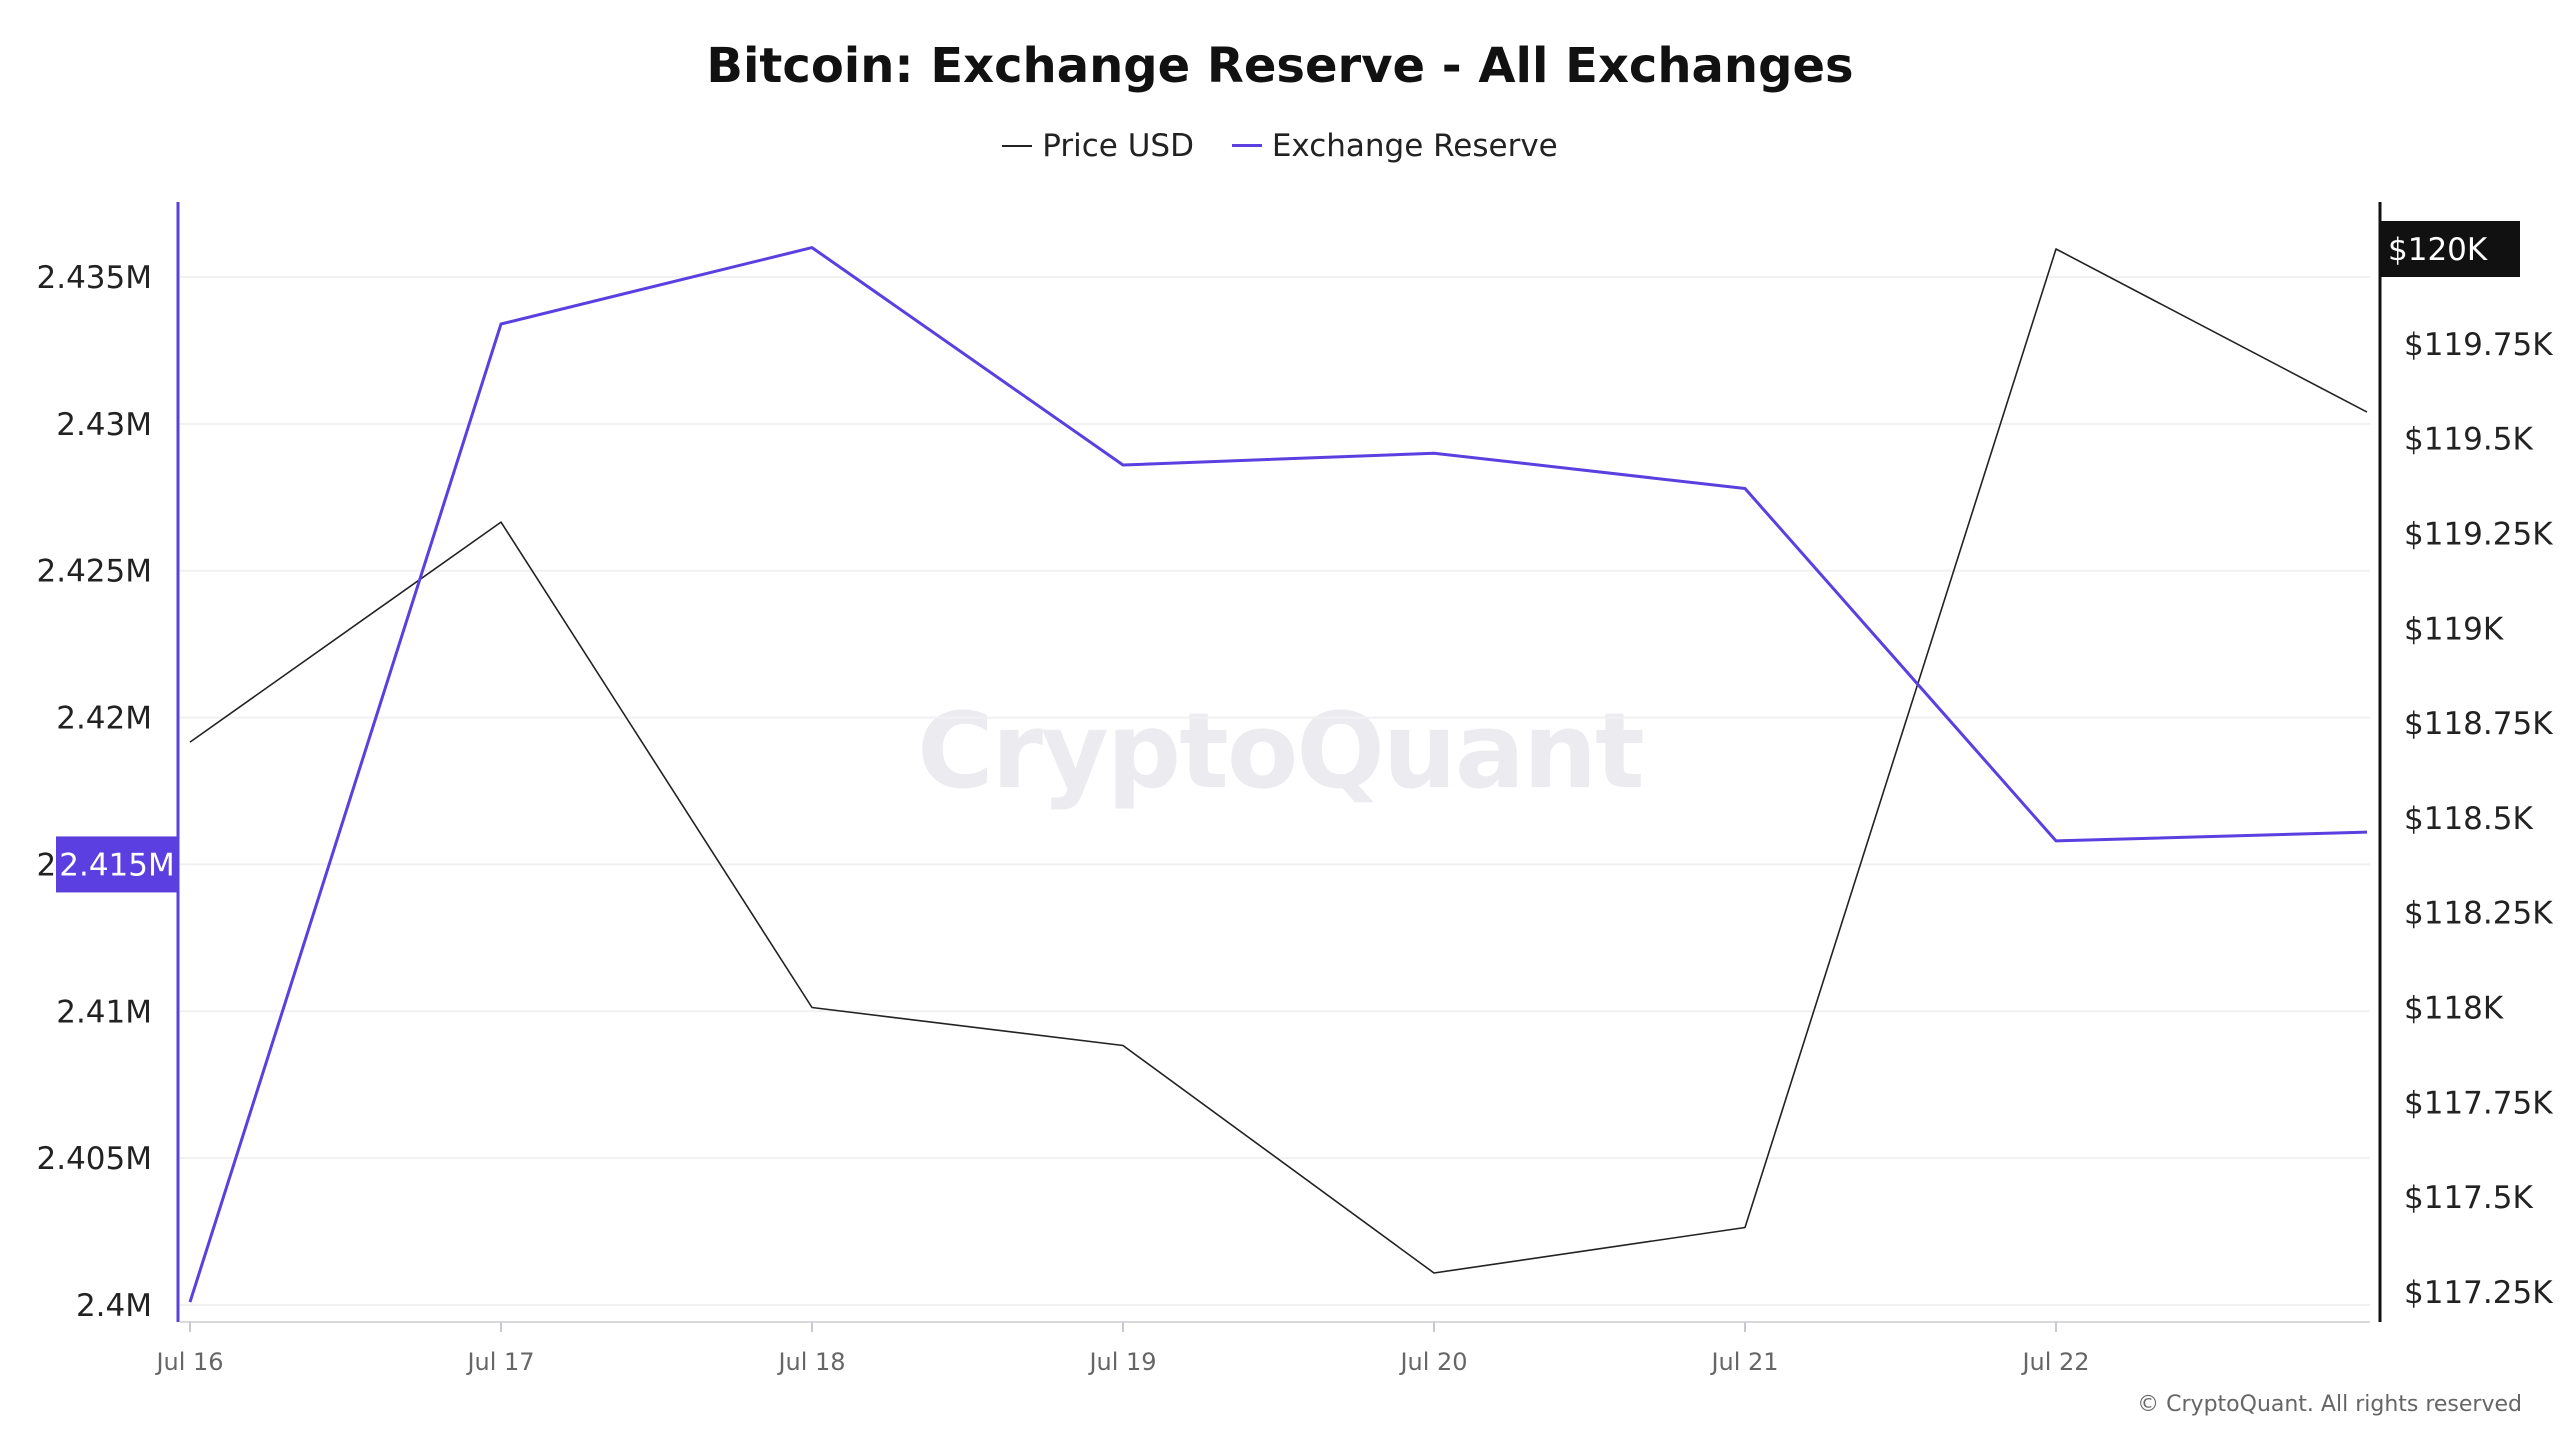  What do you see at coordinates (1246, 145) in the screenshot?
I see `legend-swatch-reserve` at bounding box center [1246, 145].